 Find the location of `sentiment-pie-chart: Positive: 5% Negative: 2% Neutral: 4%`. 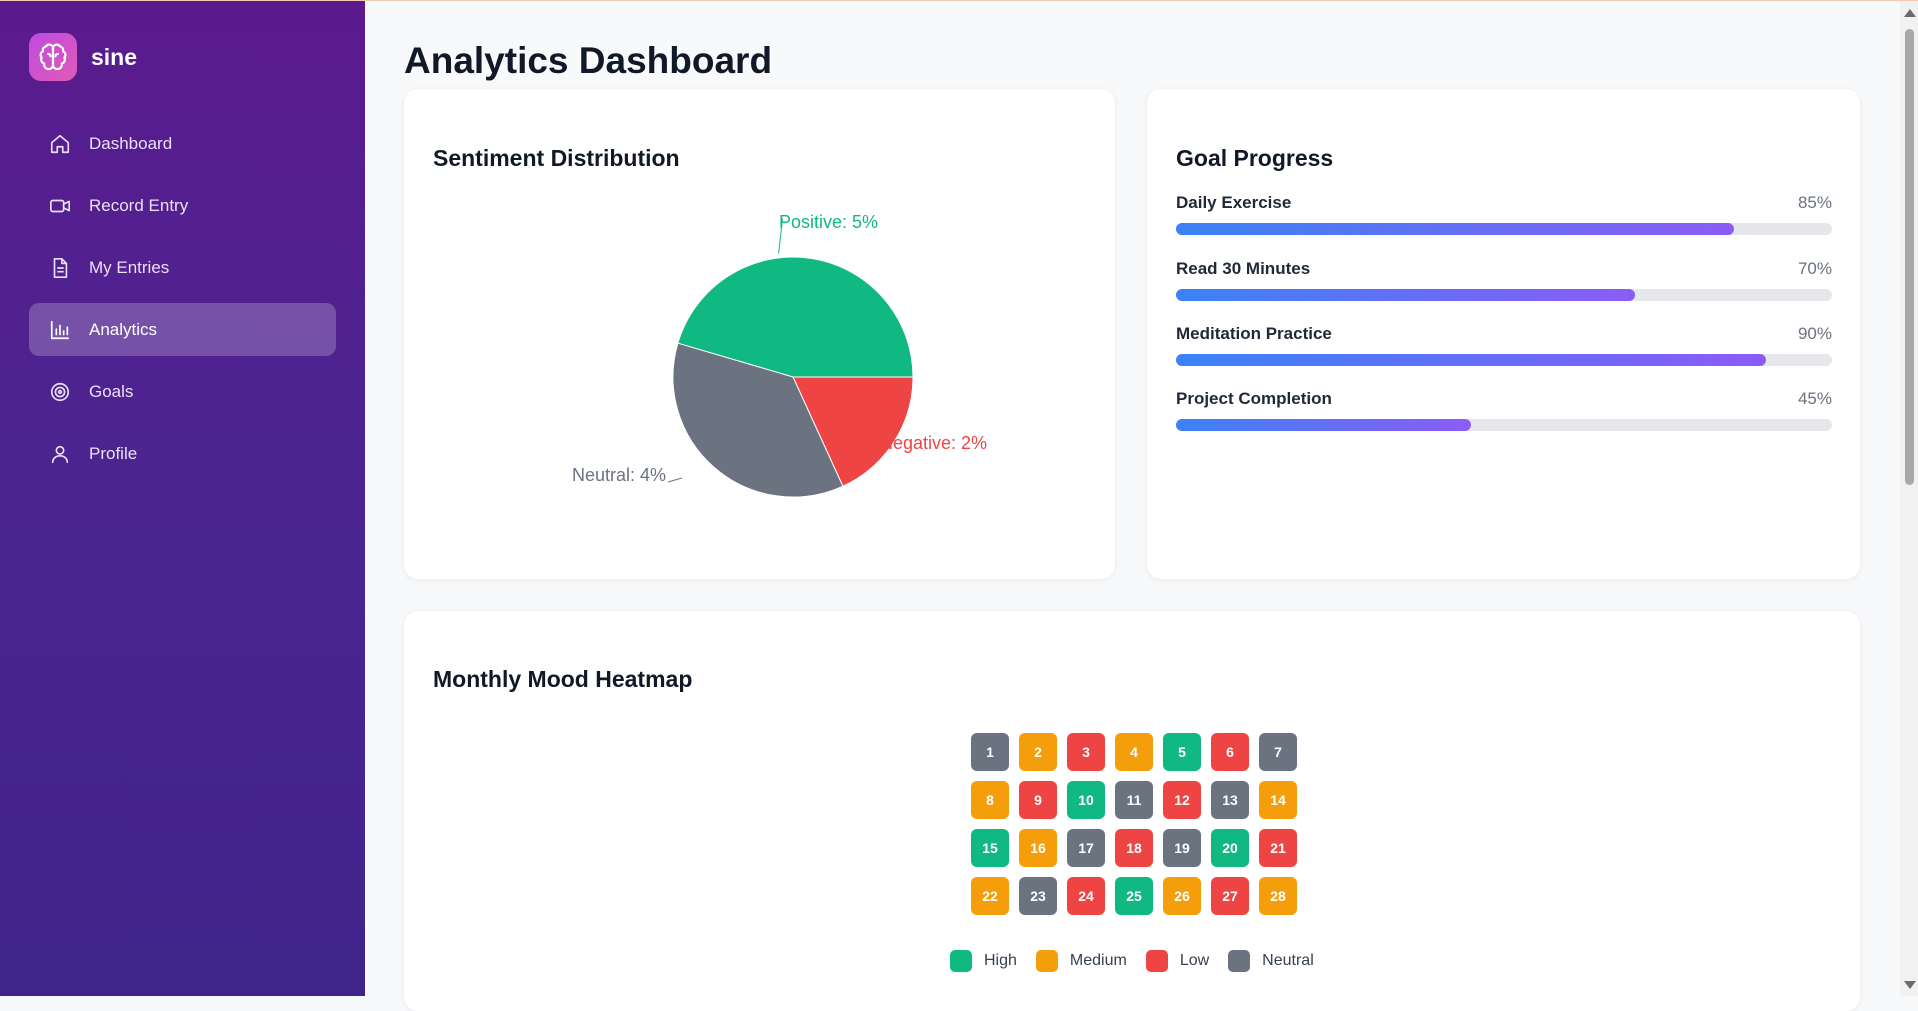

sentiment-pie-chart: Positive: 5% Negative: 2% Neutral: 4% is located at coordinates (779, 355).